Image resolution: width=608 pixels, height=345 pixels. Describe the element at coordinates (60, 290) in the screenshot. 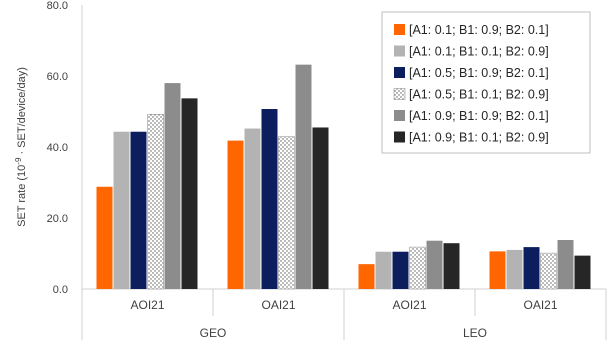

I see `y-tick-label: 0.0` at that location.